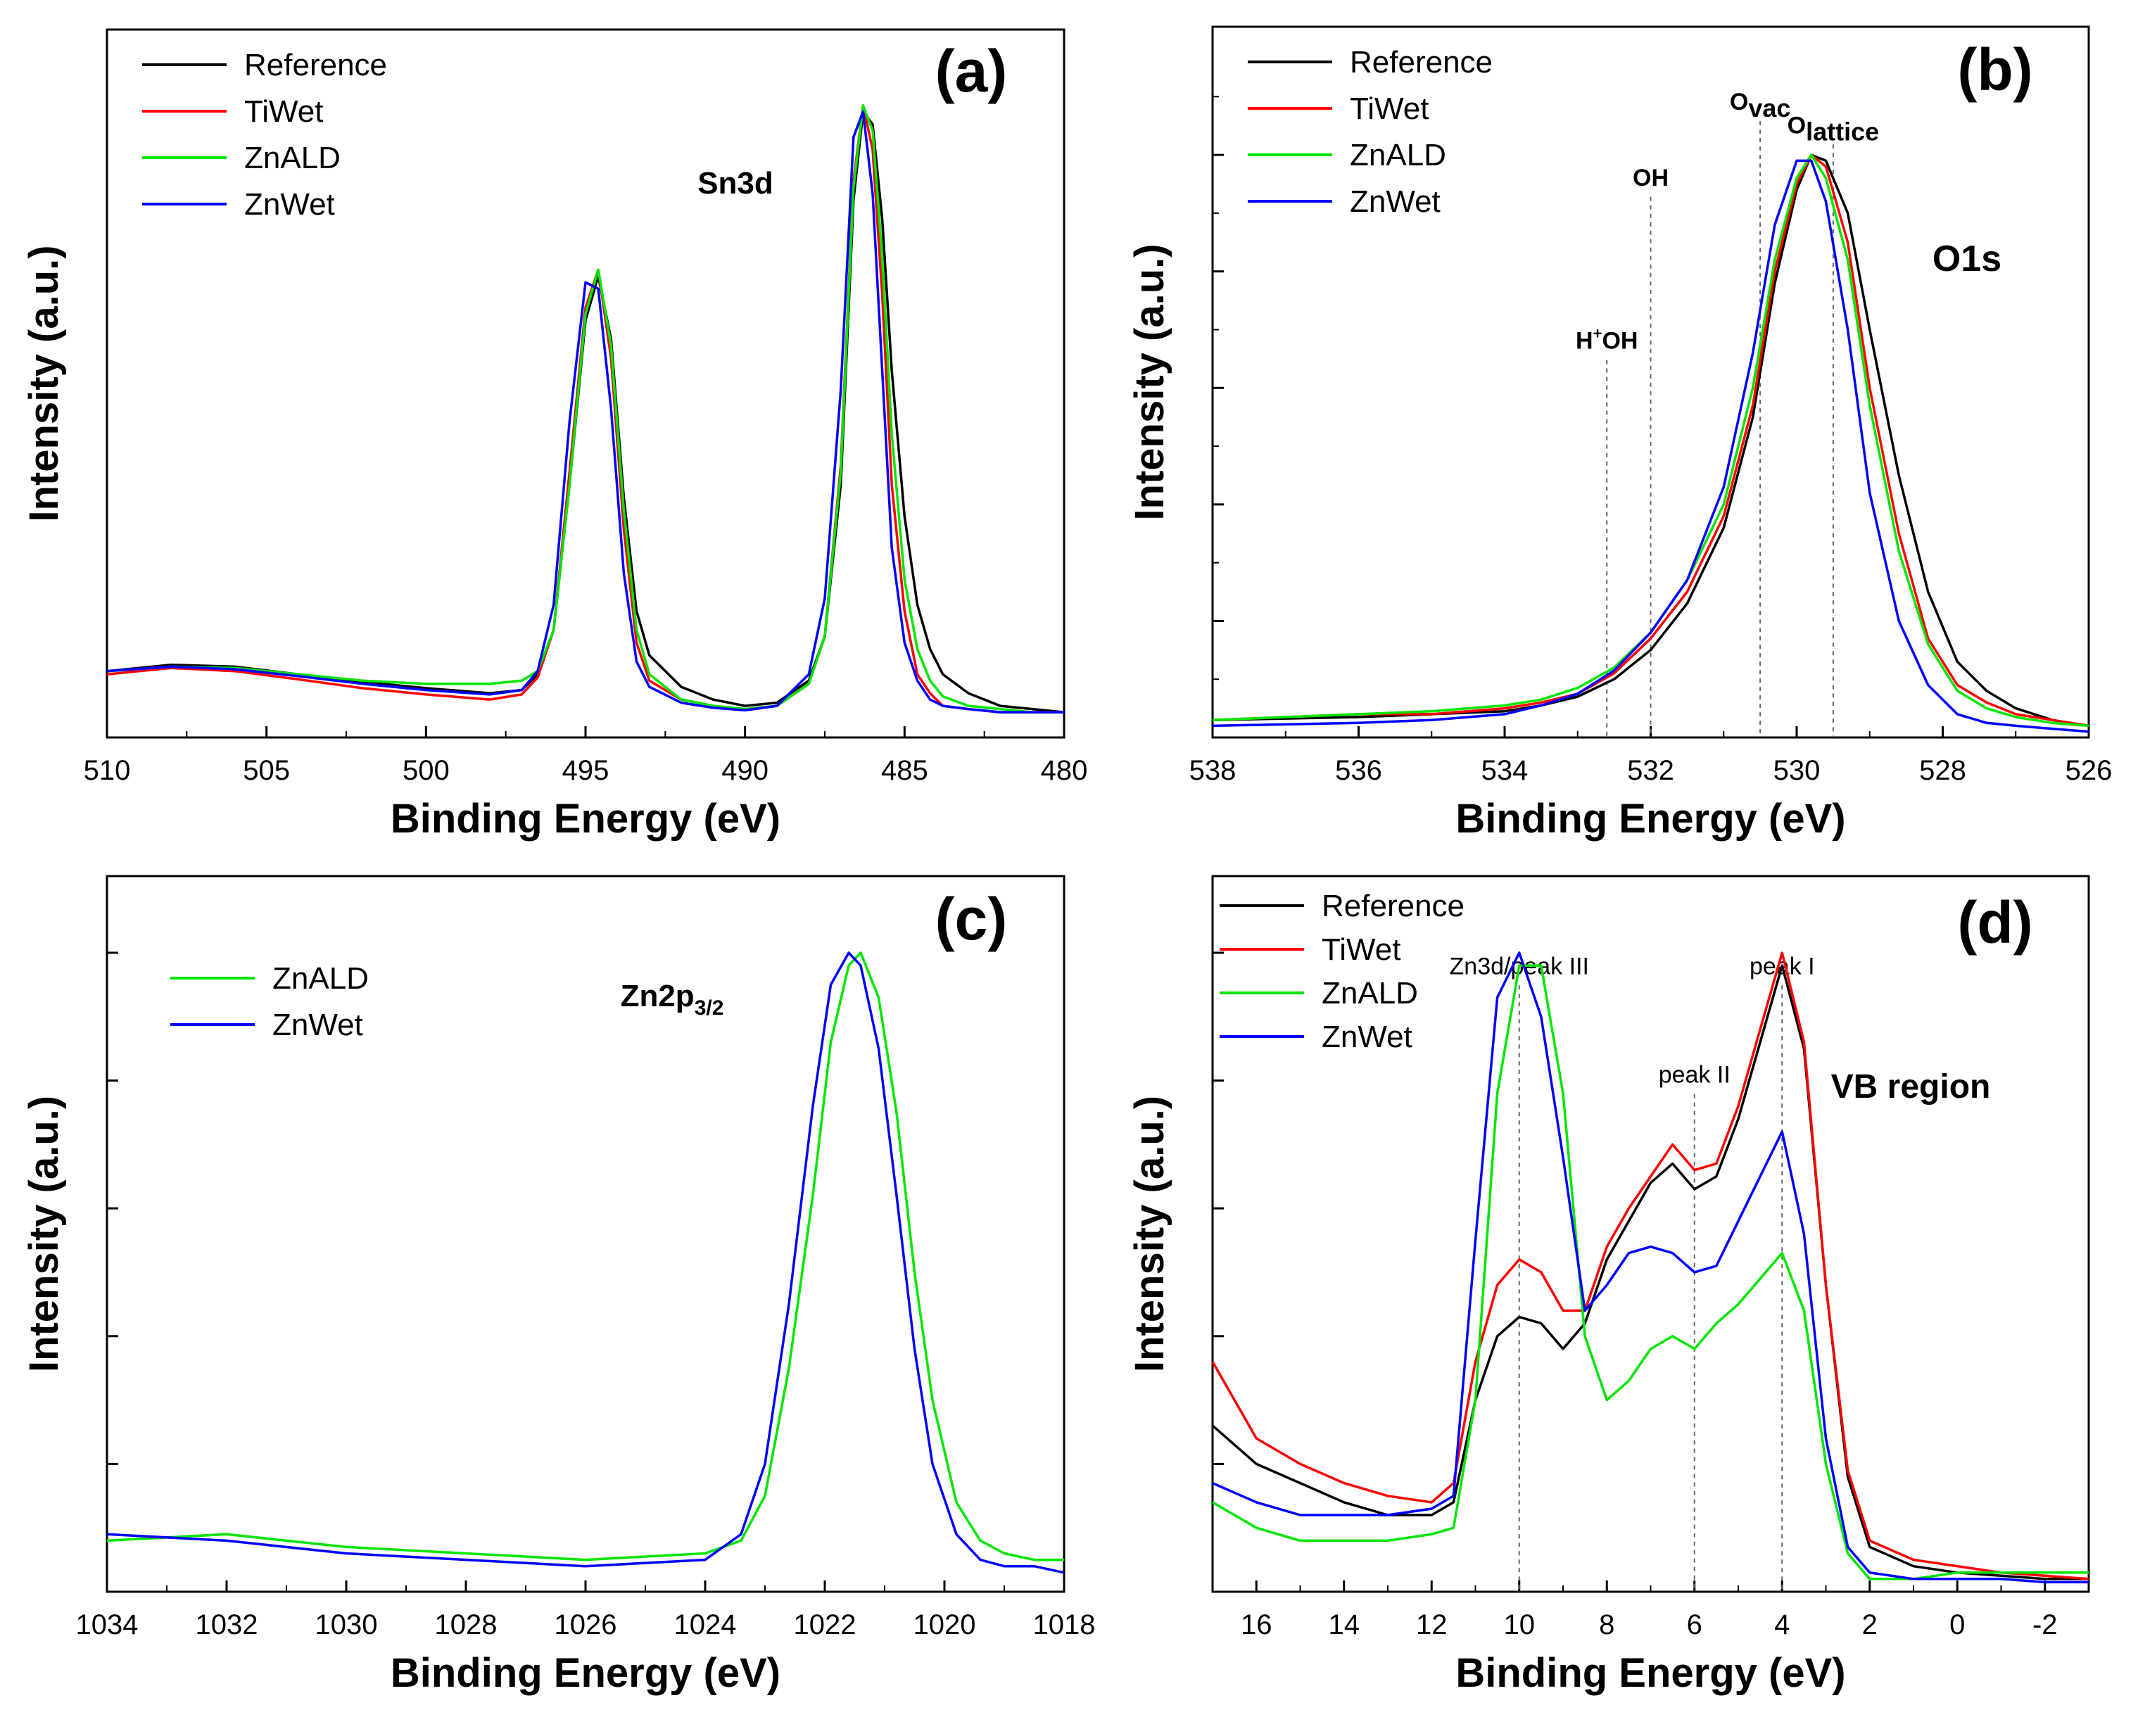 Image resolution: width=2138 pixels, height=1736 pixels. What do you see at coordinates (1256, 1625) in the screenshot?
I see `x-tick-label: 16` at bounding box center [1256, 1625].